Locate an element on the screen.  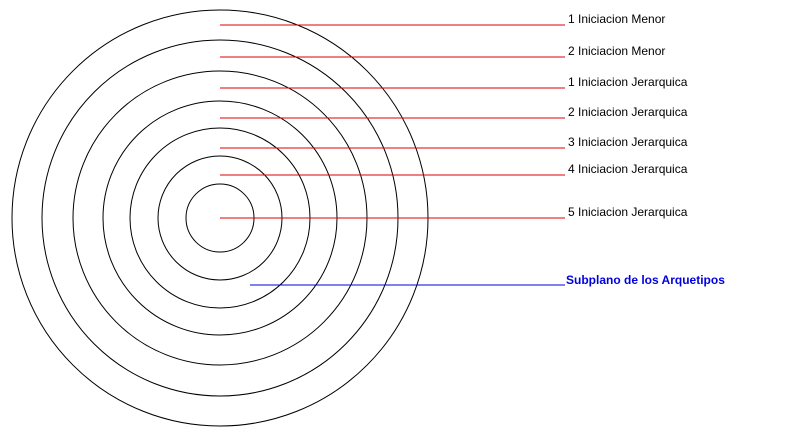
level-label: 3 Iniciacion Jerarquica is located at coordinates (628, 142).